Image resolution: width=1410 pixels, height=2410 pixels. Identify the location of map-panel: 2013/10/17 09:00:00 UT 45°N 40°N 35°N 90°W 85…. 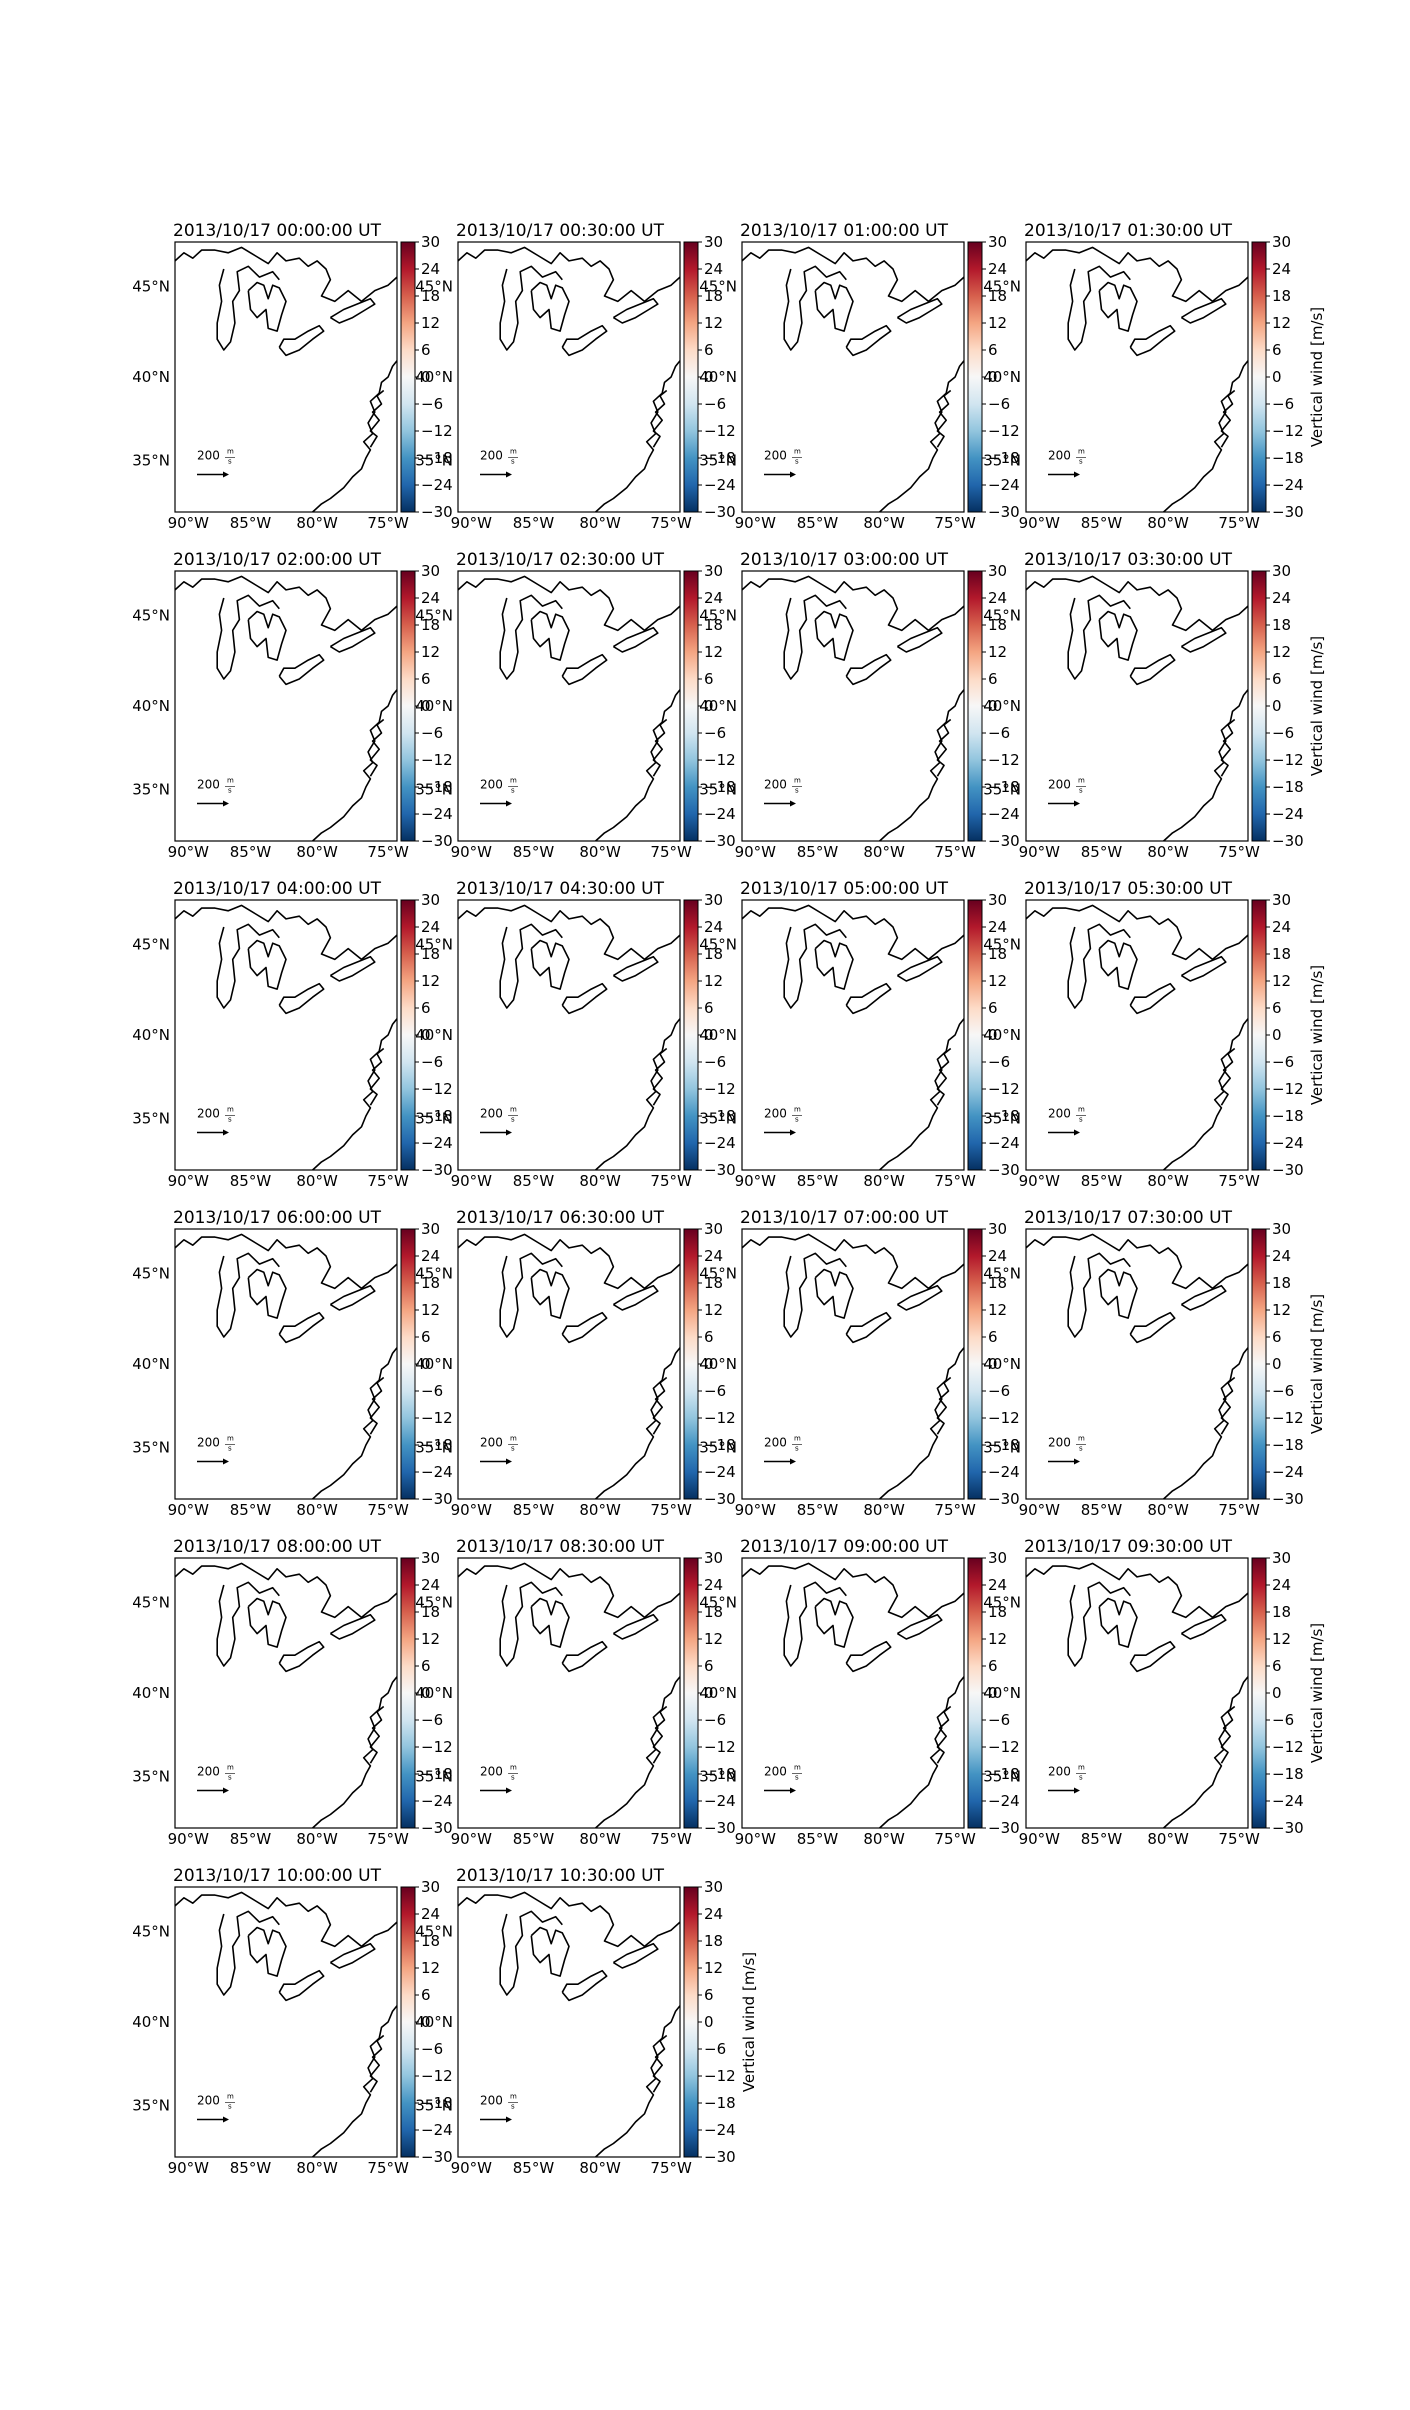
(859, 1692).